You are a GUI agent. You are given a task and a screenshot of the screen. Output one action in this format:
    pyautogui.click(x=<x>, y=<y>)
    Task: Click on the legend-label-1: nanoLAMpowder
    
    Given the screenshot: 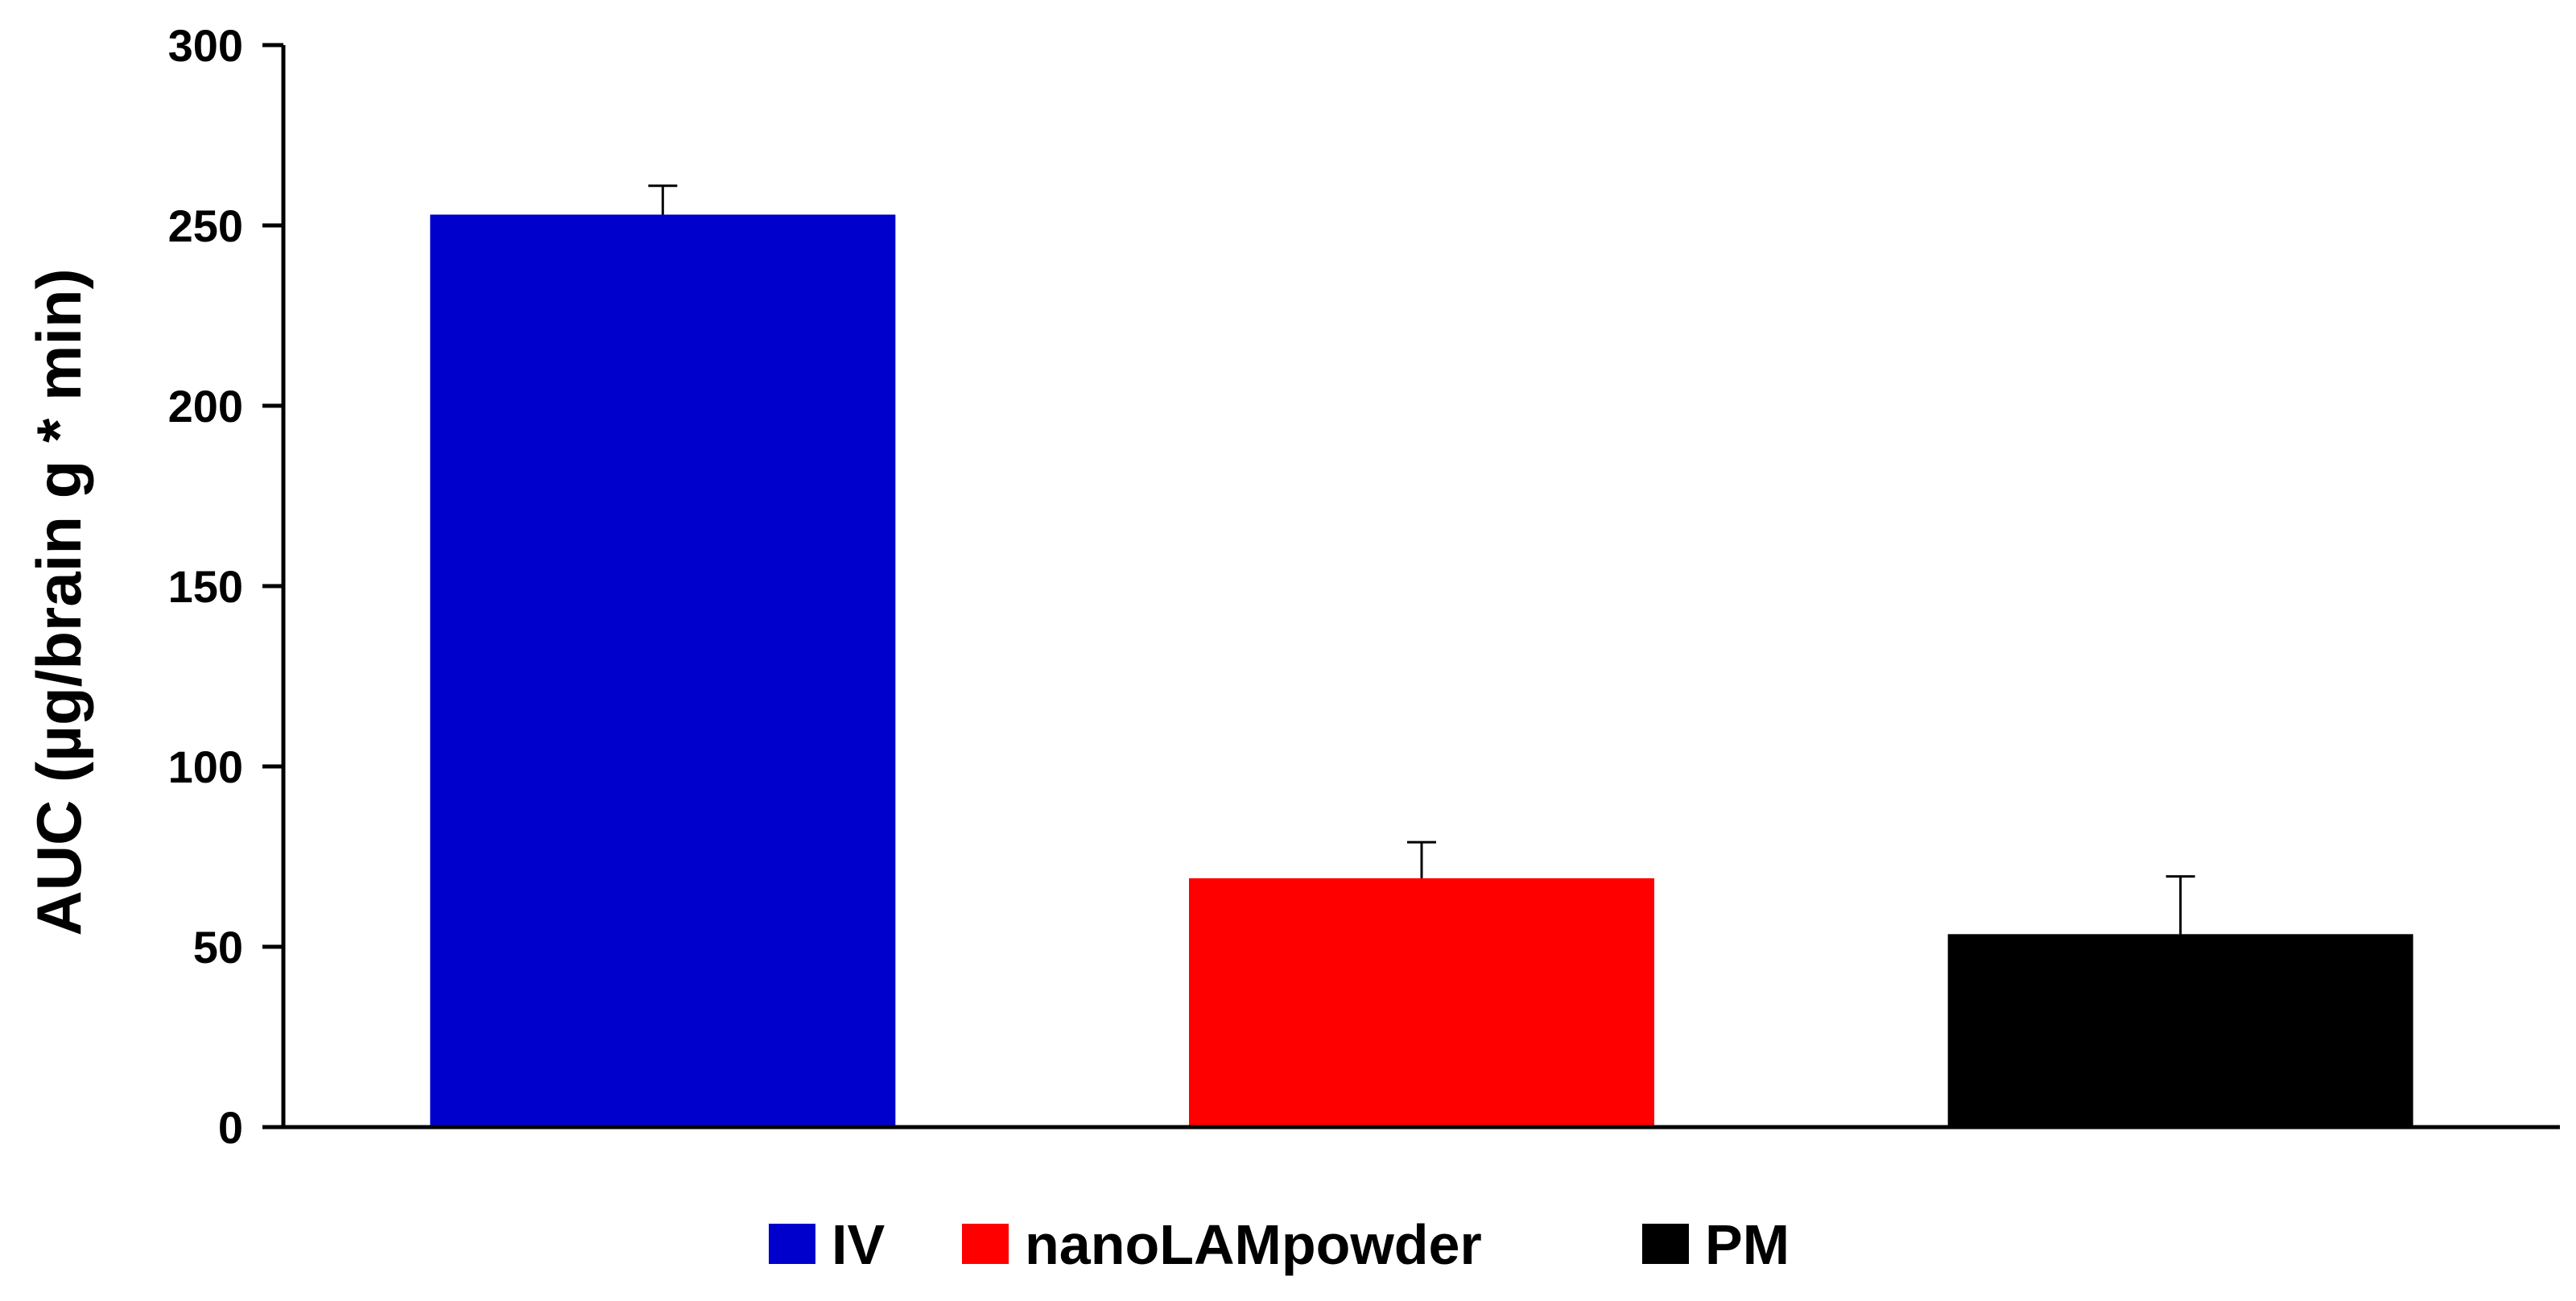 What is the action you would take?
    pyautogui.click(x=1253, y=1244)
    